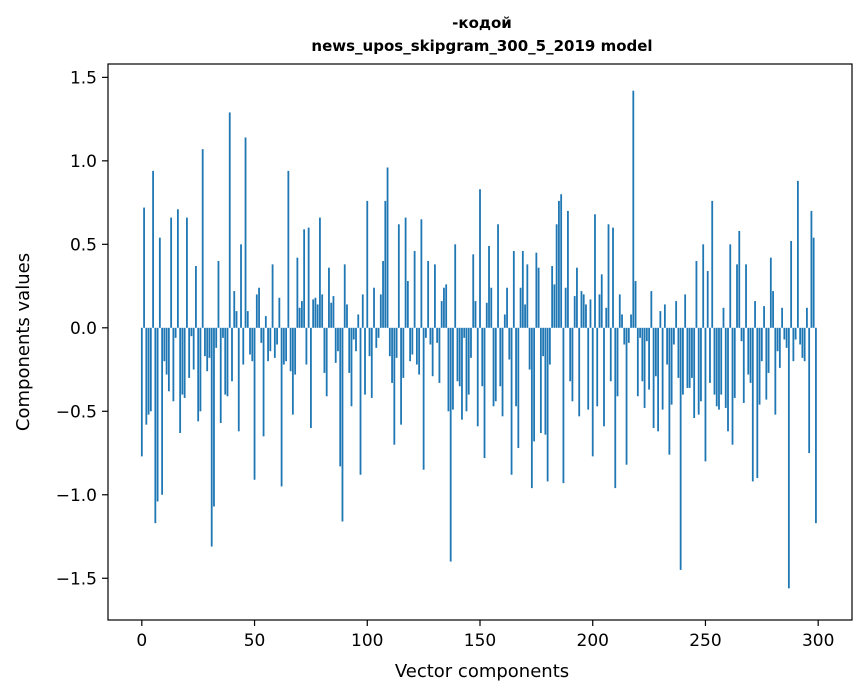  What do you see at coordinates (23, 342) in the screenshot?
I see `y-axis-label: Components values` at bounding box center [23, 342].